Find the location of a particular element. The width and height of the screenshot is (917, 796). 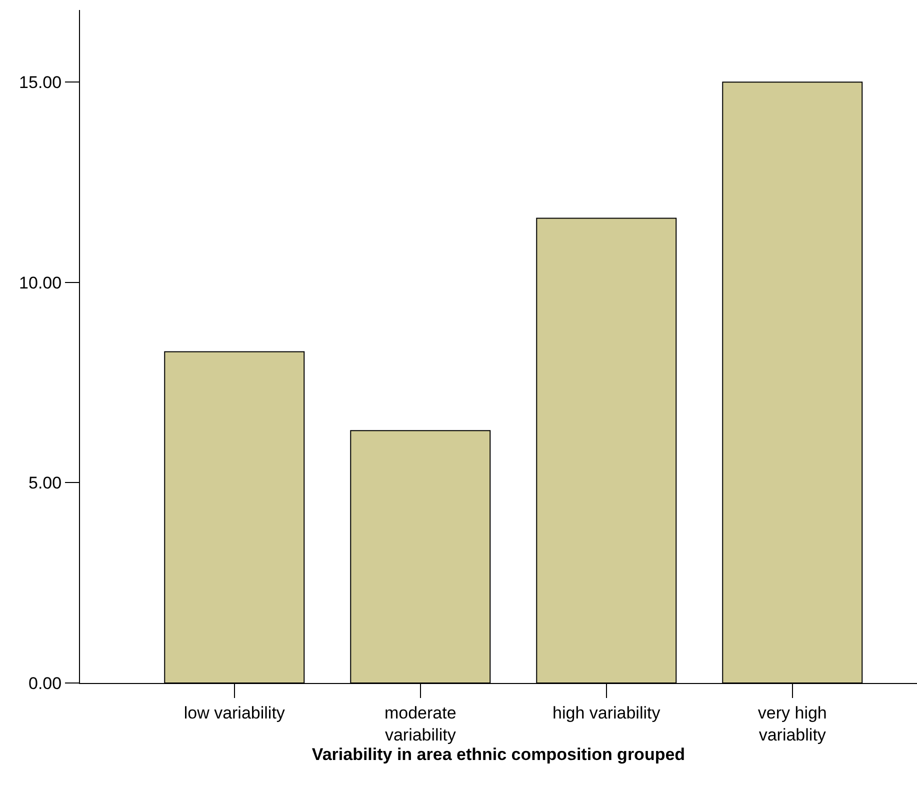

x-tick-label: very high variablity is located at coordinates (792, 723).